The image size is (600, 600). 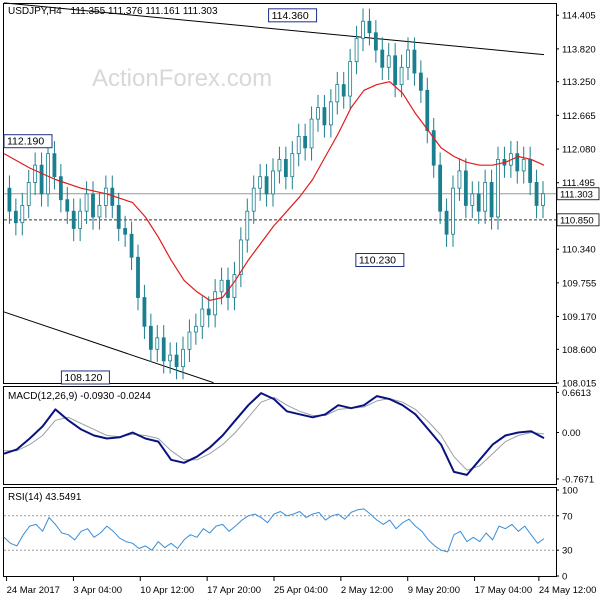 What do you see at coordinates (571, 433) in the screenshot?
I see `macd-tick-label: 0.00` at bounding box center [571, 433].